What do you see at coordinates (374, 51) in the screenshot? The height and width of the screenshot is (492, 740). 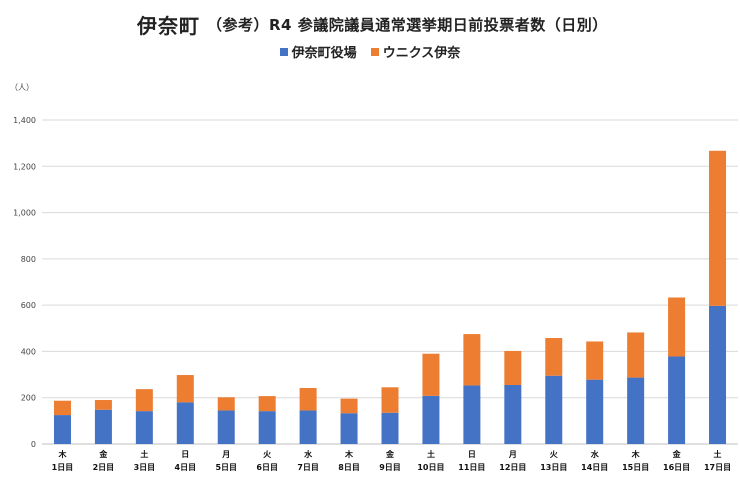 I see `legend-swatch-unix` at bounding box center [374, 51].